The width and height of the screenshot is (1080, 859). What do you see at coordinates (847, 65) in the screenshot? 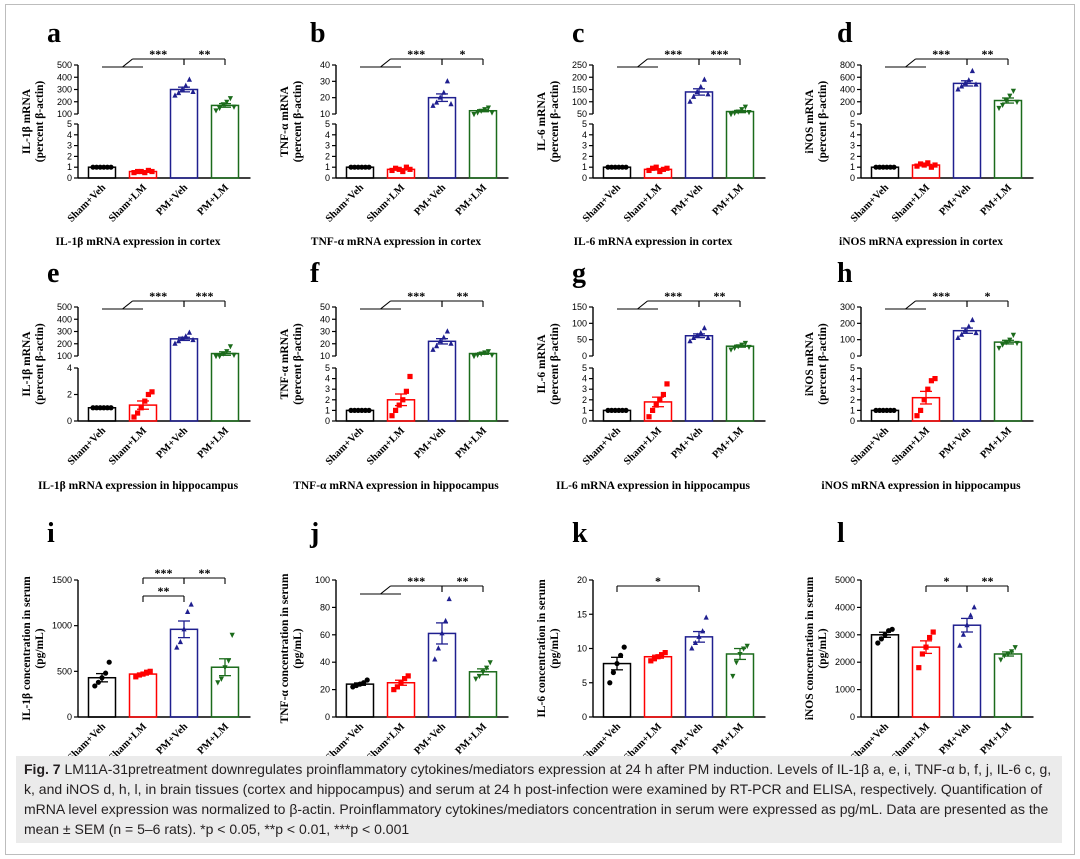
I see `y-tick-label: 800` at bounding box center [847, 65].